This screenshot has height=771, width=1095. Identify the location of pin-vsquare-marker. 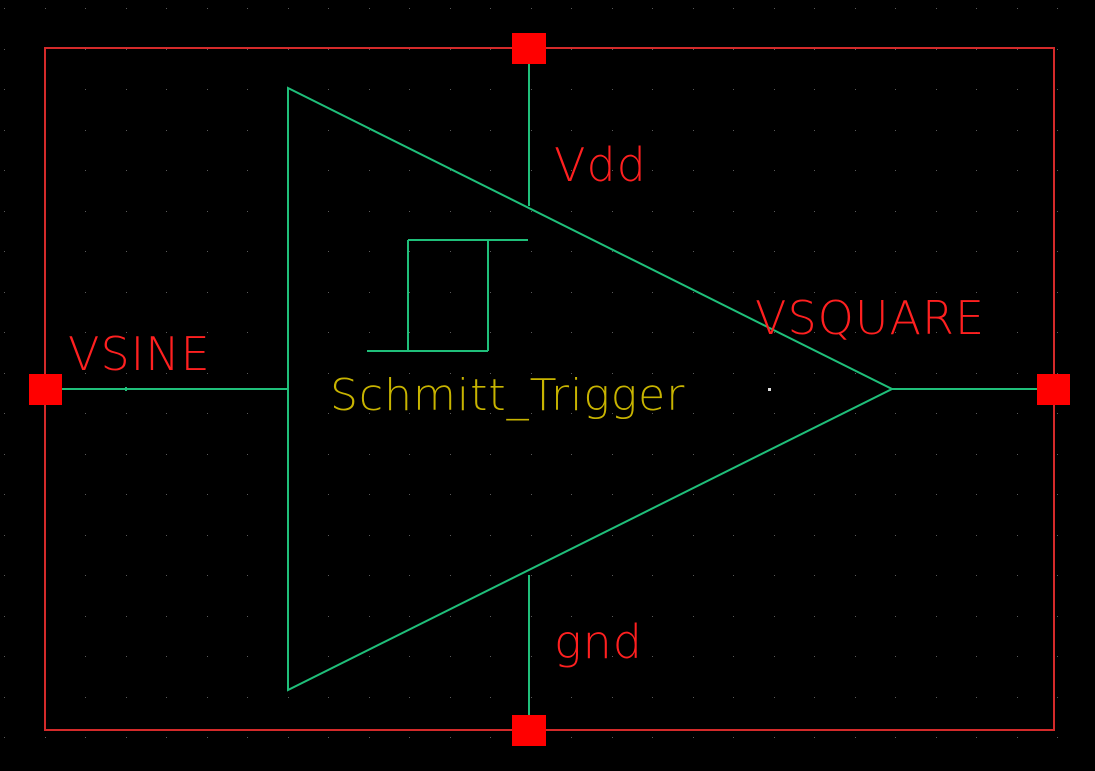
(1053, 389).